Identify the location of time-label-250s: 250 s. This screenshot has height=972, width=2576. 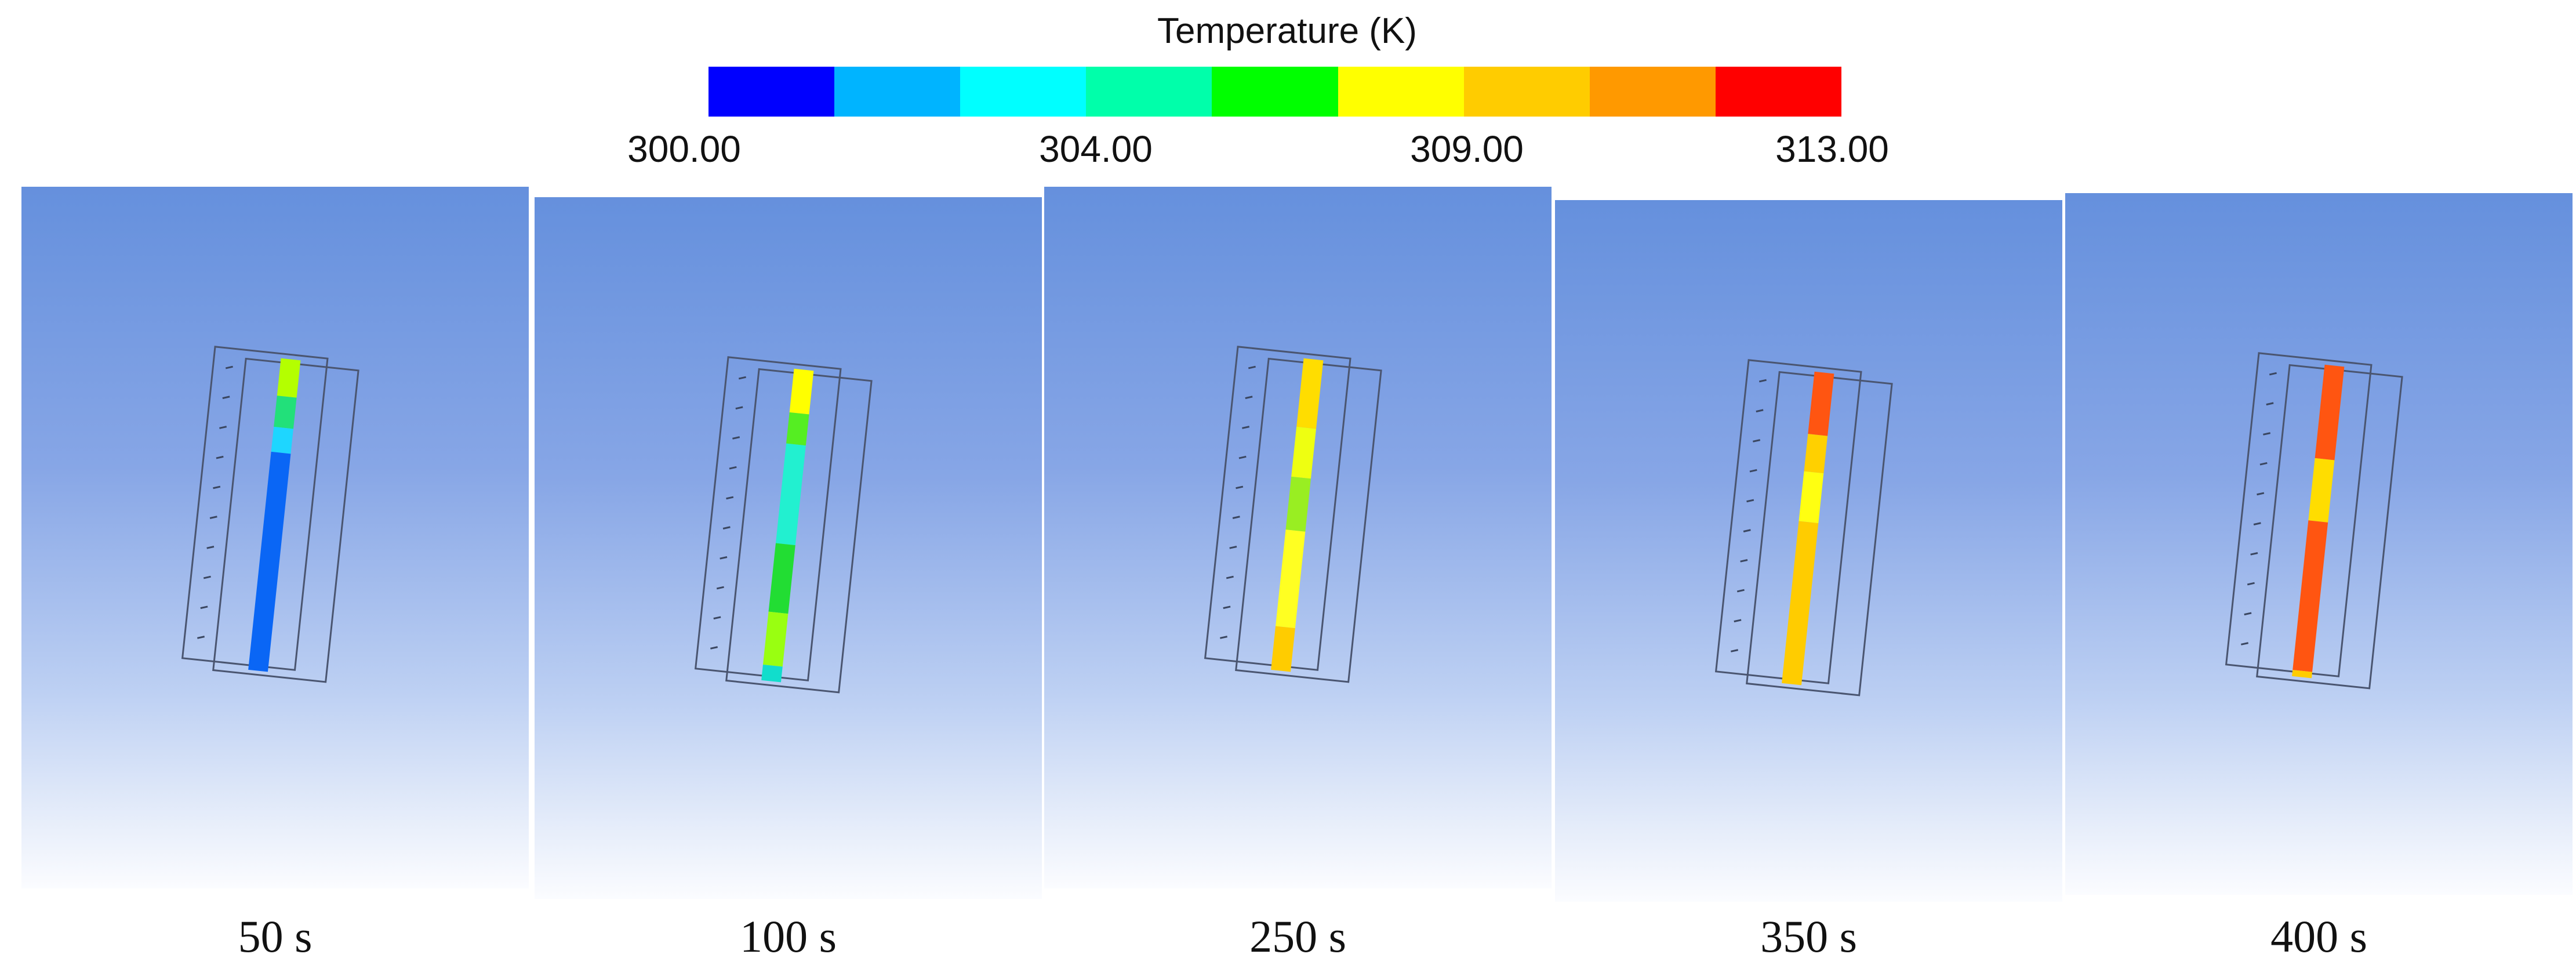
(1297, 936).